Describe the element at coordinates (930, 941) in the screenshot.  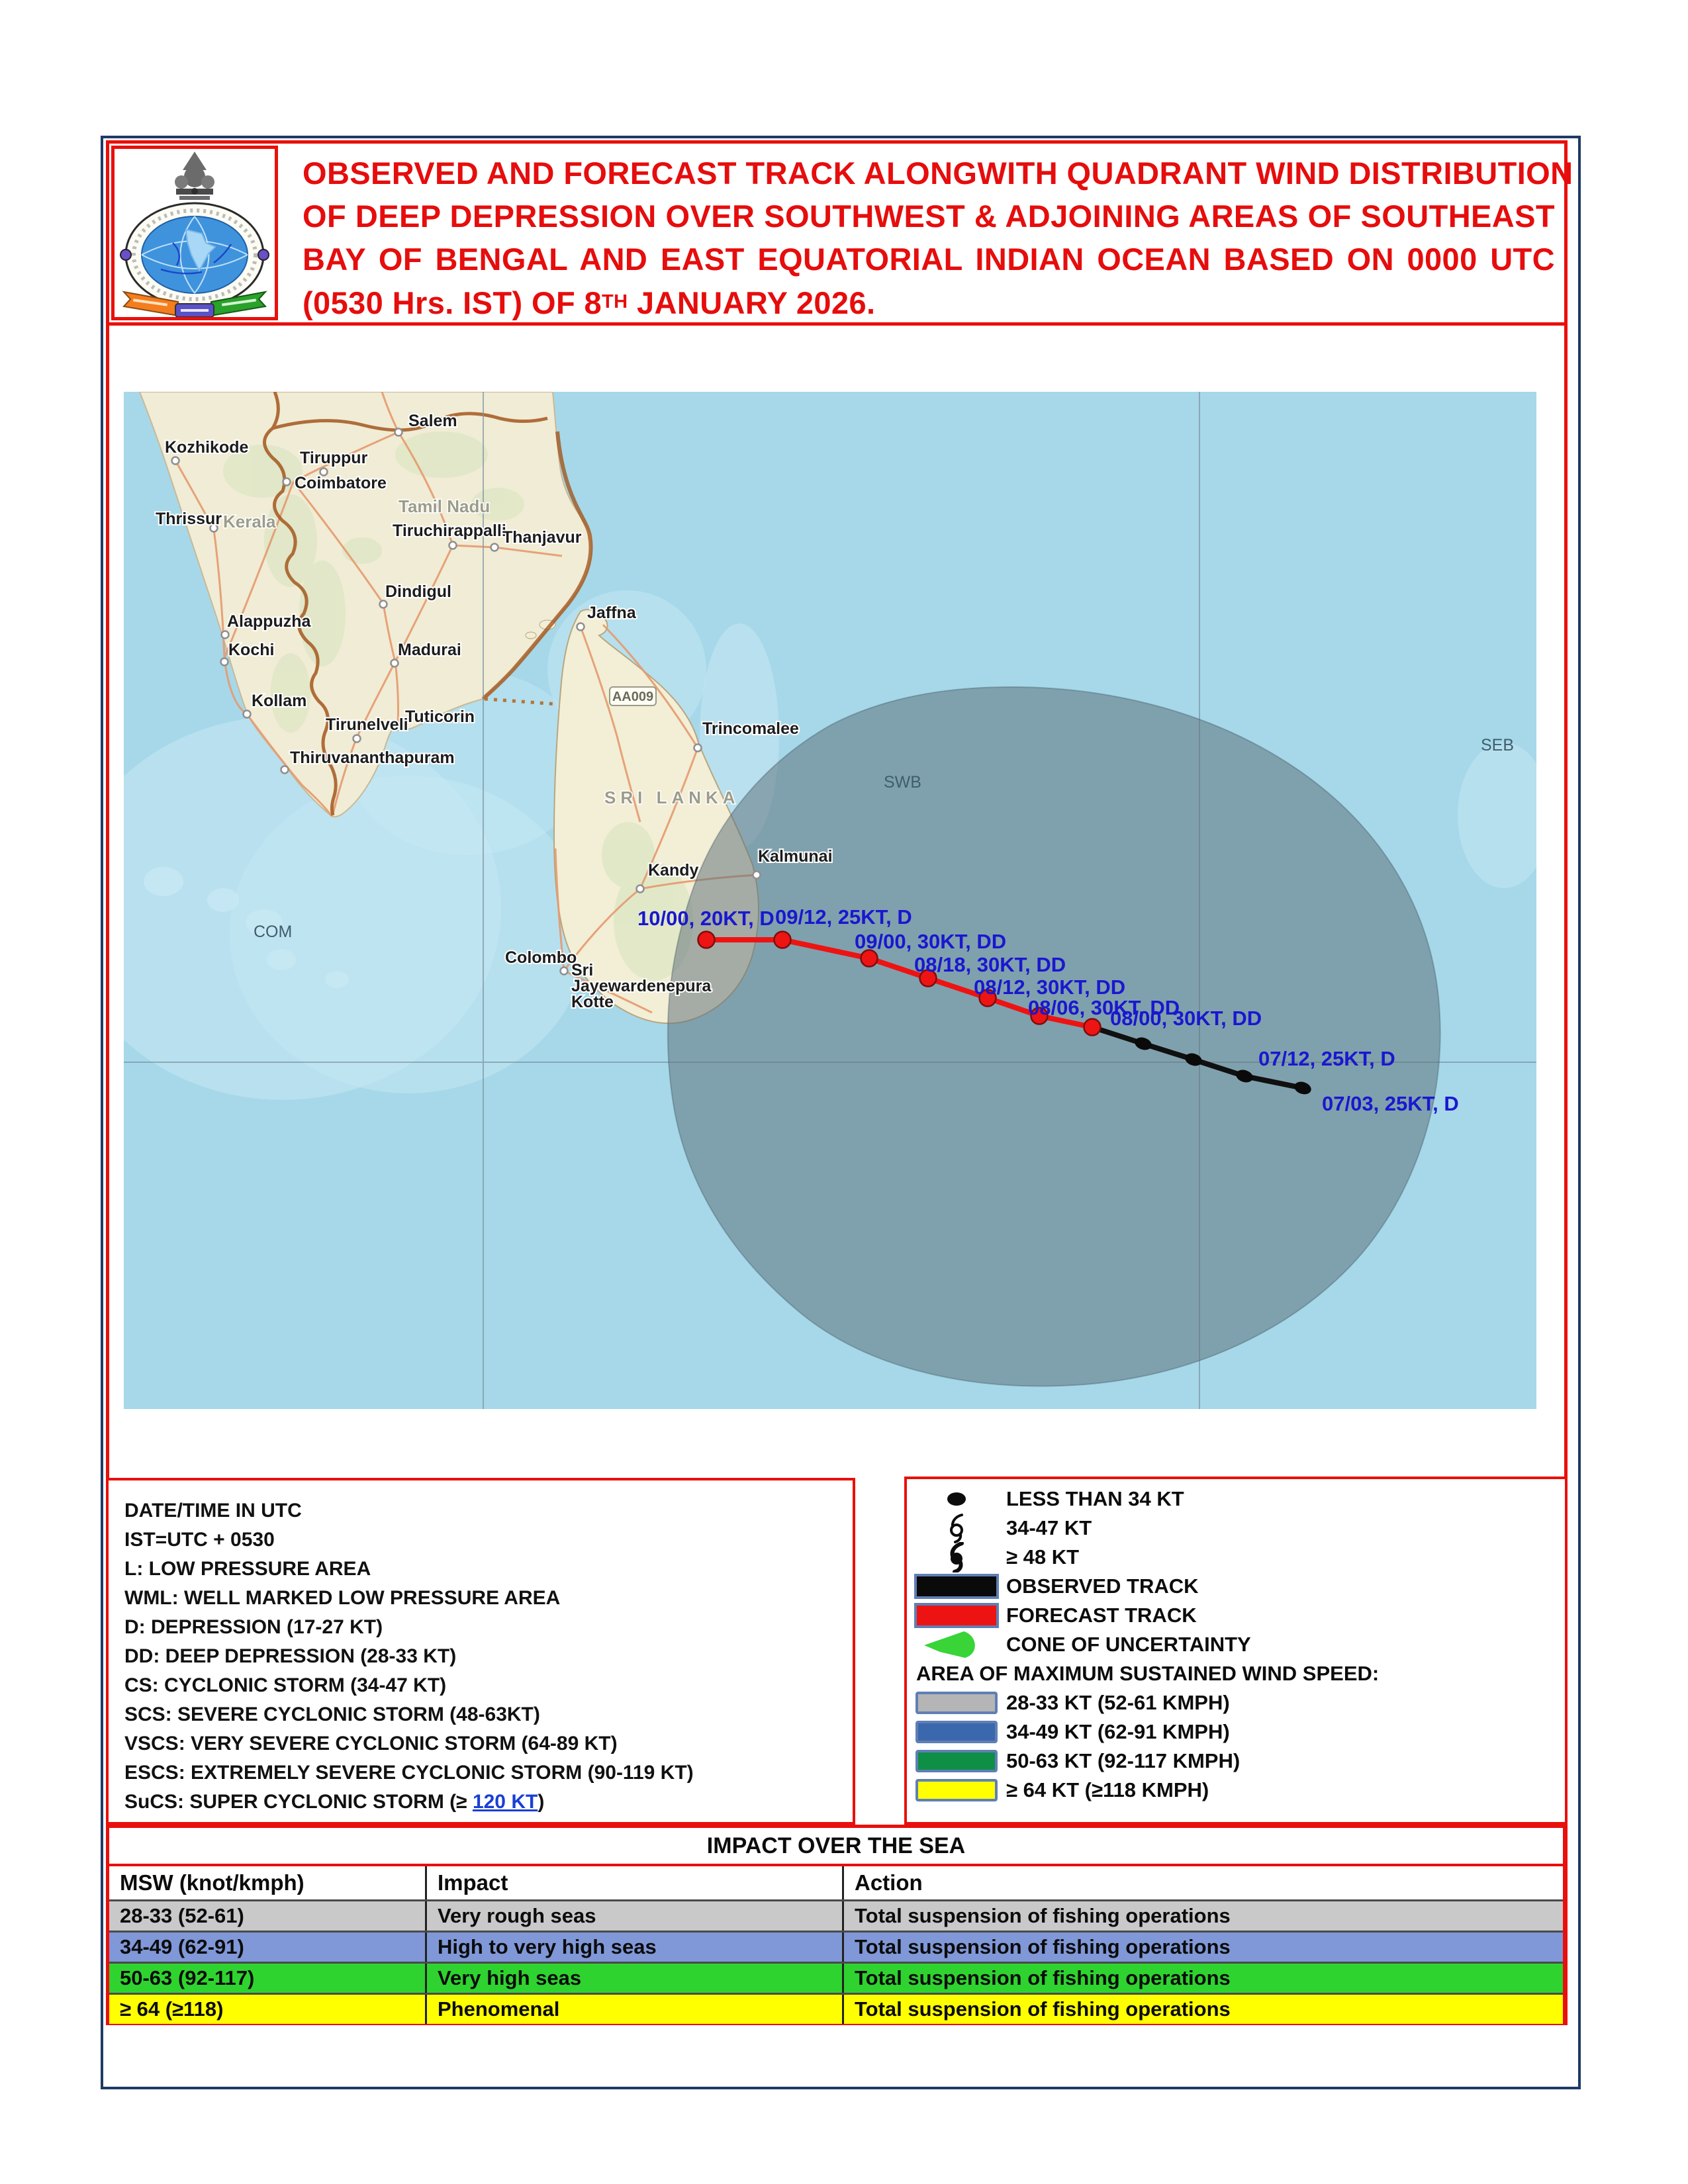
I see `track-label-09-00: 09/00, 30KT, DD` at that location.